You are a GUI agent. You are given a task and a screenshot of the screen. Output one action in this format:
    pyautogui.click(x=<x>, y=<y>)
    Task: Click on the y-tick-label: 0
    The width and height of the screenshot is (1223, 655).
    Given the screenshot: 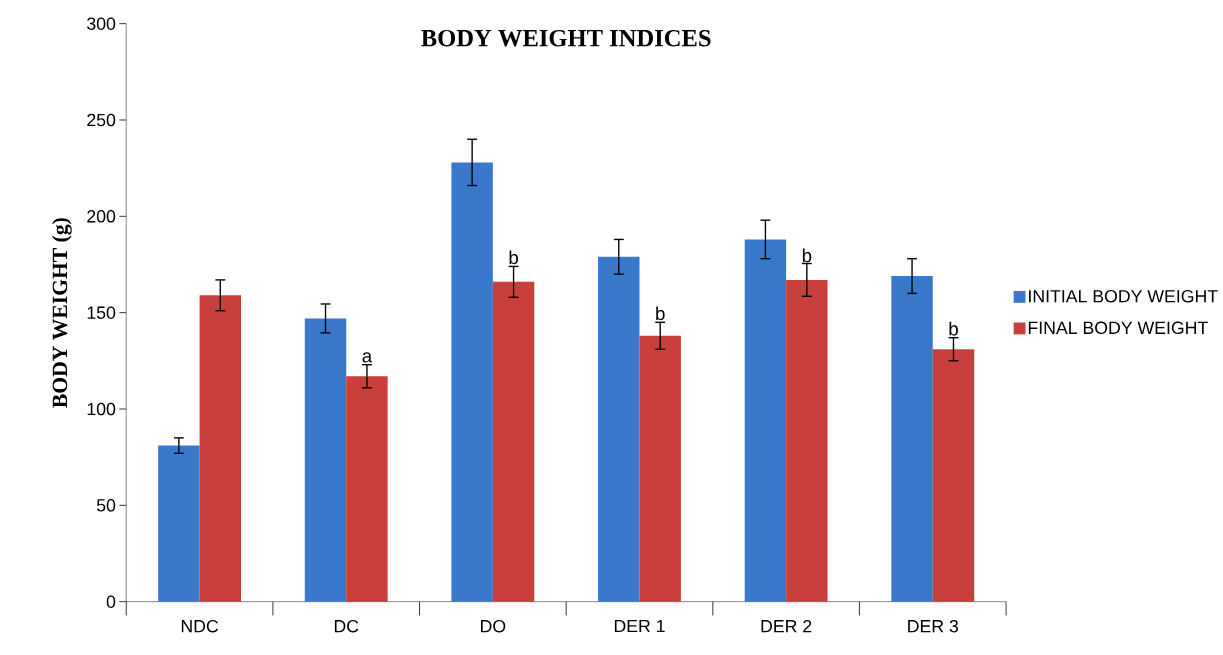 What is the action you would take?
    pyautogui.click(x=111, y=601)
    